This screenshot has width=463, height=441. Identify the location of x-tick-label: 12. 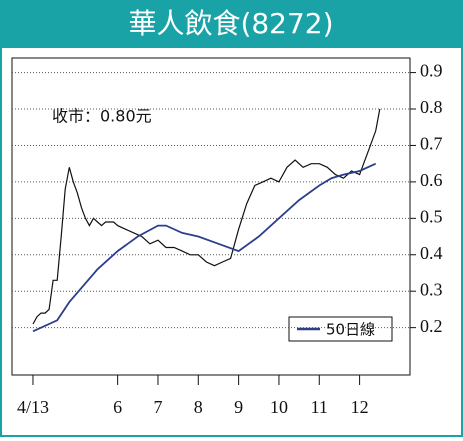
(360, 407).